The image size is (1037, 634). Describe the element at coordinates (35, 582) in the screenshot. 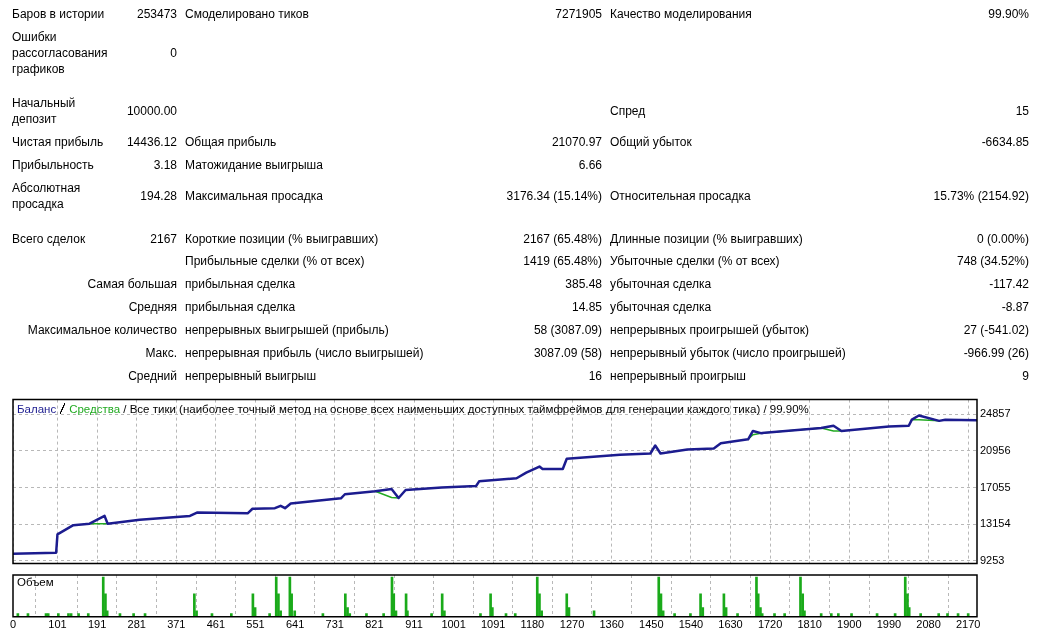

I see `chart-title: Объем` at that location.